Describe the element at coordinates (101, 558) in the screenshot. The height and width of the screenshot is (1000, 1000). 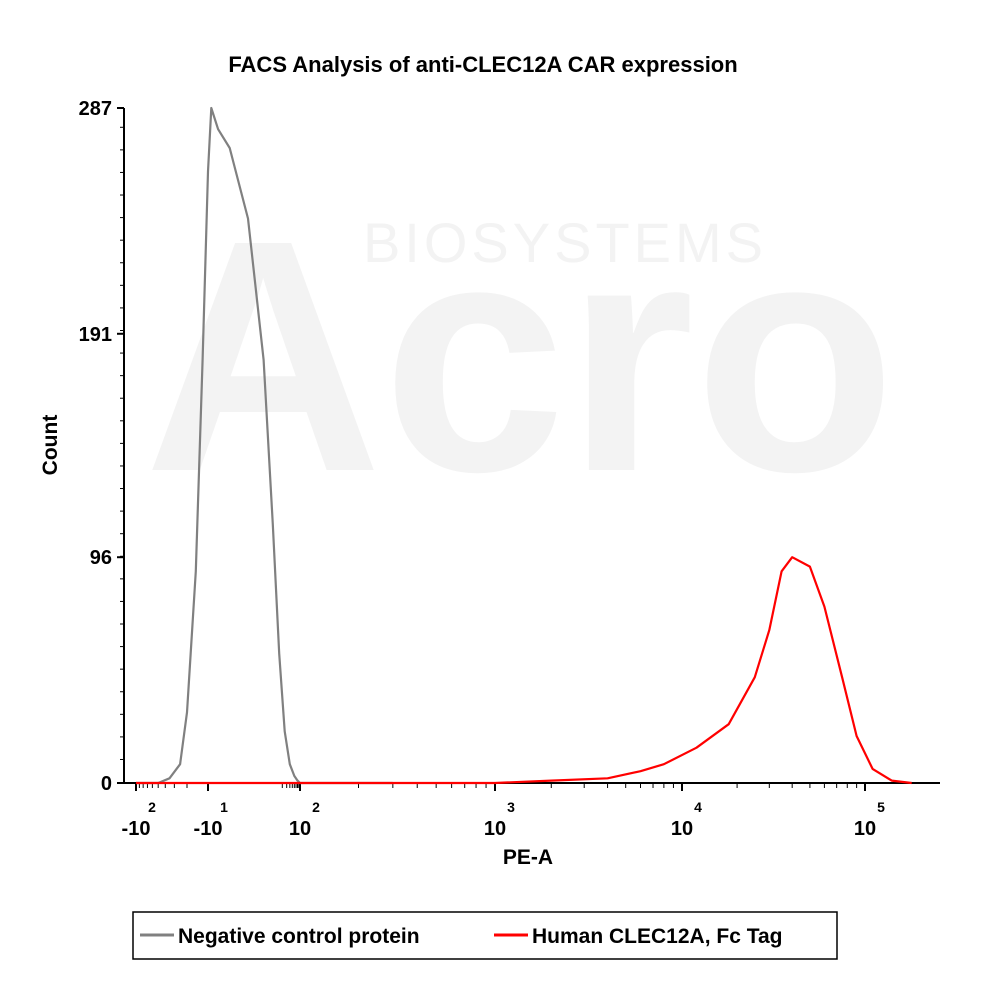
I see `y-tick-label: 96` at that location.